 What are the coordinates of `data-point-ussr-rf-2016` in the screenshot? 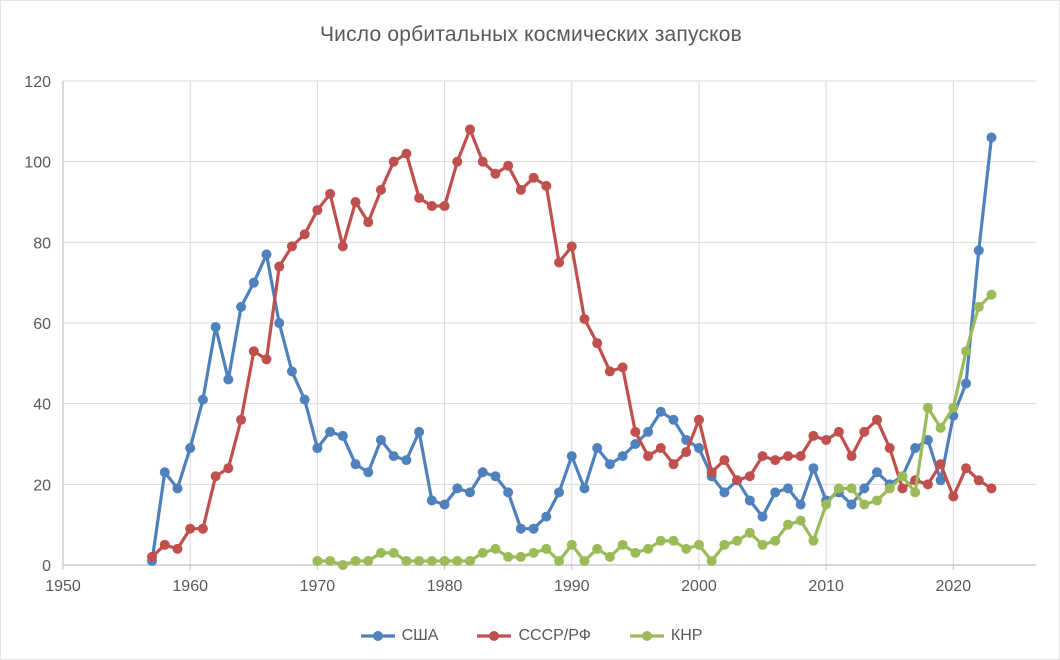 It's located at (902, 488).